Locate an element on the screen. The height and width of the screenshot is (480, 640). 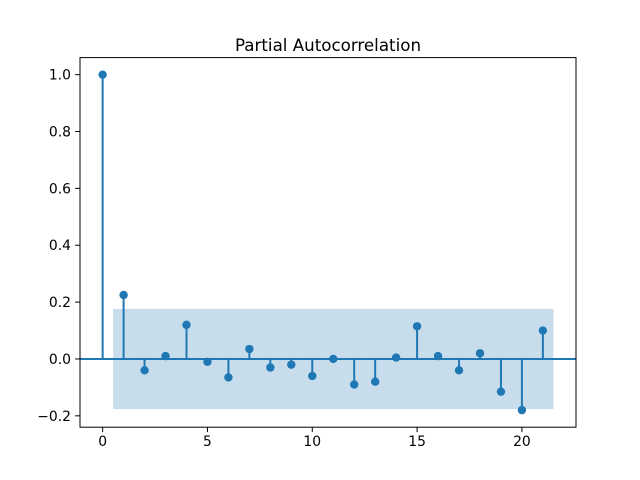
x-tick-label: 0 is located at coordinates (102, 442).